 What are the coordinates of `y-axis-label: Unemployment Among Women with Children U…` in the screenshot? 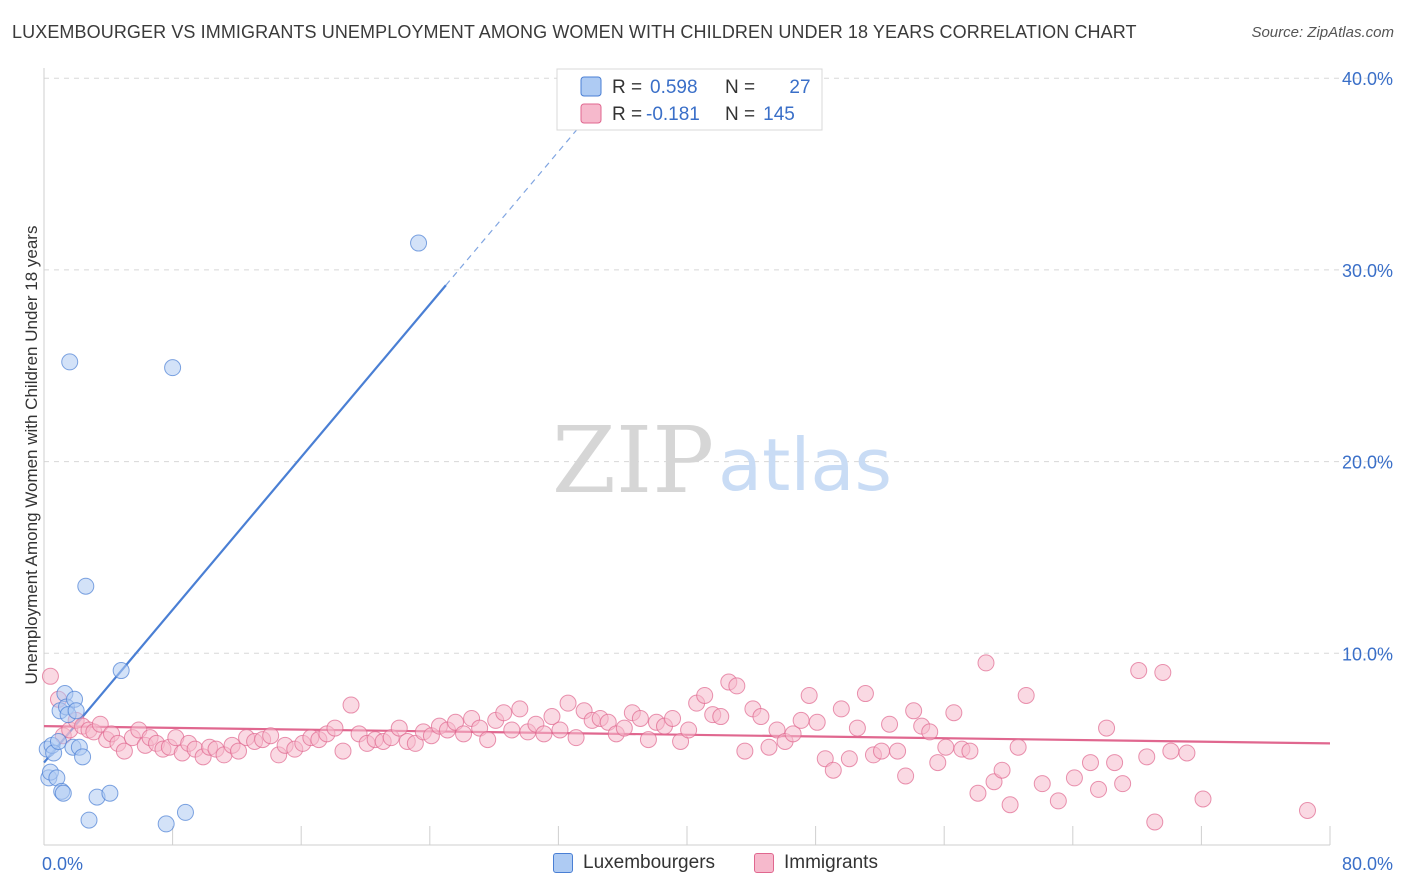 It's located at (31, 455).